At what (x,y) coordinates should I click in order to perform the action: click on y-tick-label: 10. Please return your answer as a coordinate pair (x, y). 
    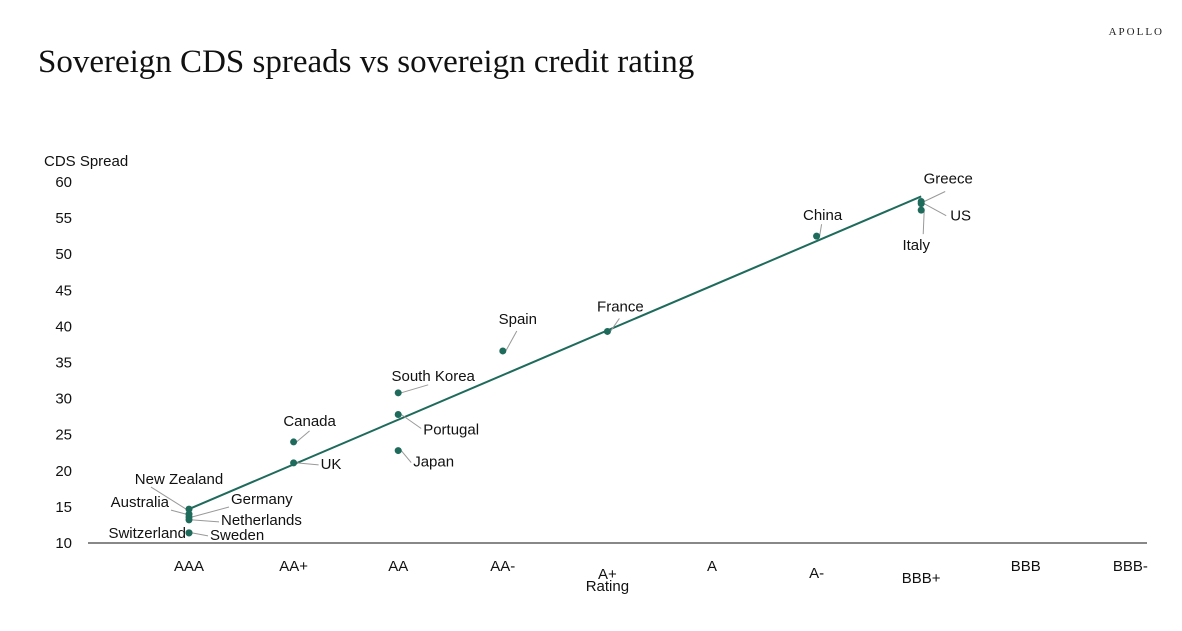
    Looking at the image, I should click on (63, 543).